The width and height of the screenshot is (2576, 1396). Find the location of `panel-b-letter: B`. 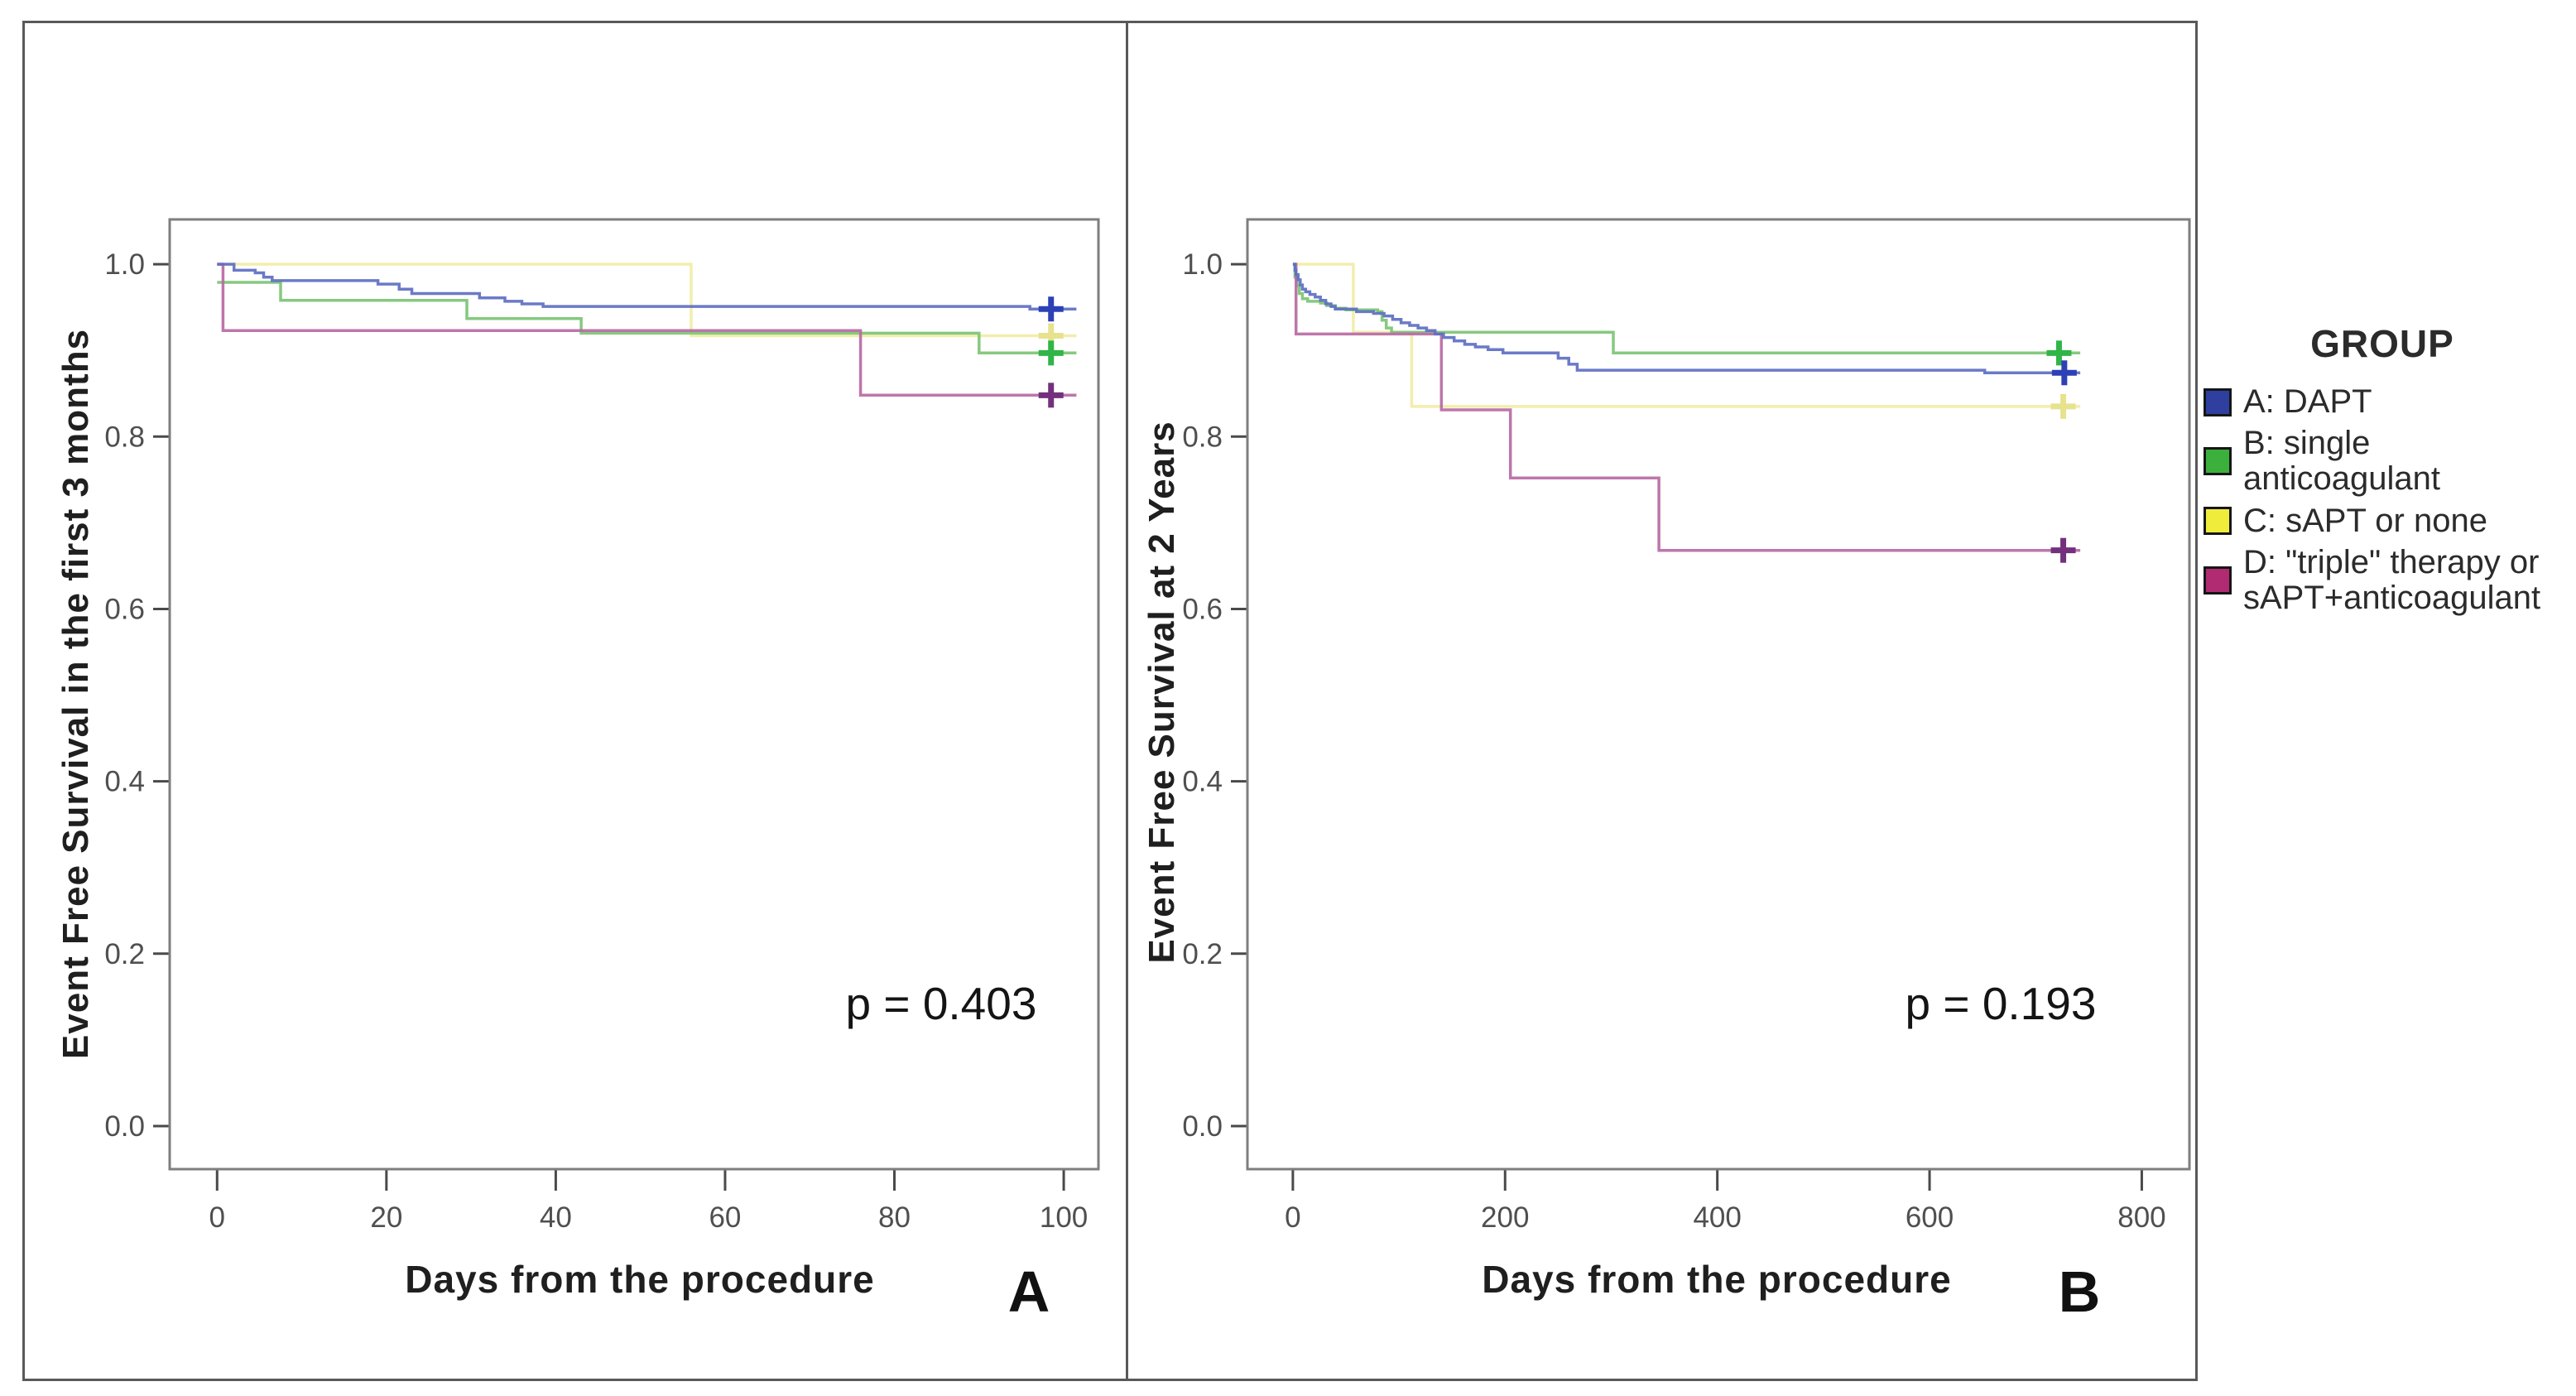

panel-b-letter: B is located at coordinates (2079, 1291).